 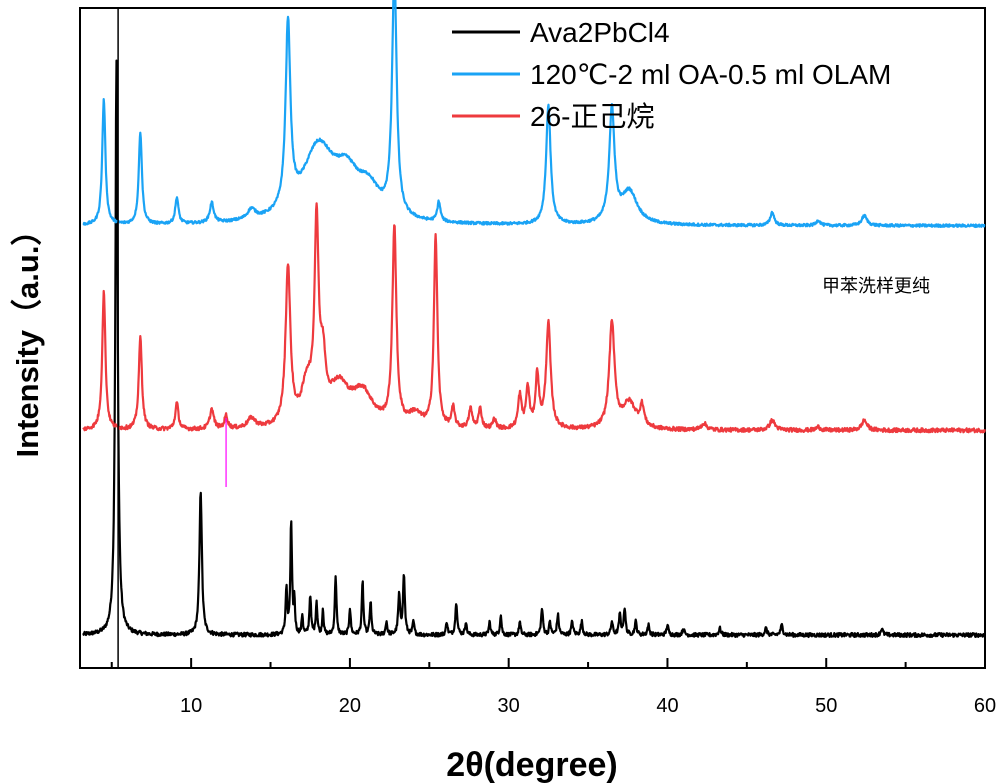 I want to click on legend: Ava2PbCl4 120℃-2 ml OA-0.5 ml OLAM 26-正己烷, so click(x=671, y=74).